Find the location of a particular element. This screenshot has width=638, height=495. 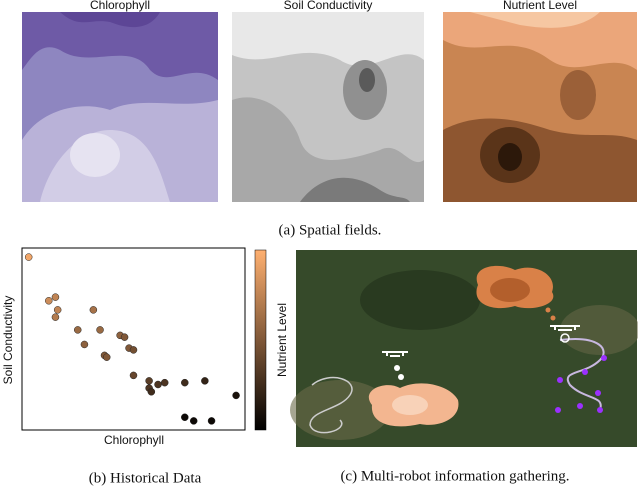

y-axis-label: Soil Conductivity is located at coordinates (8, 340).